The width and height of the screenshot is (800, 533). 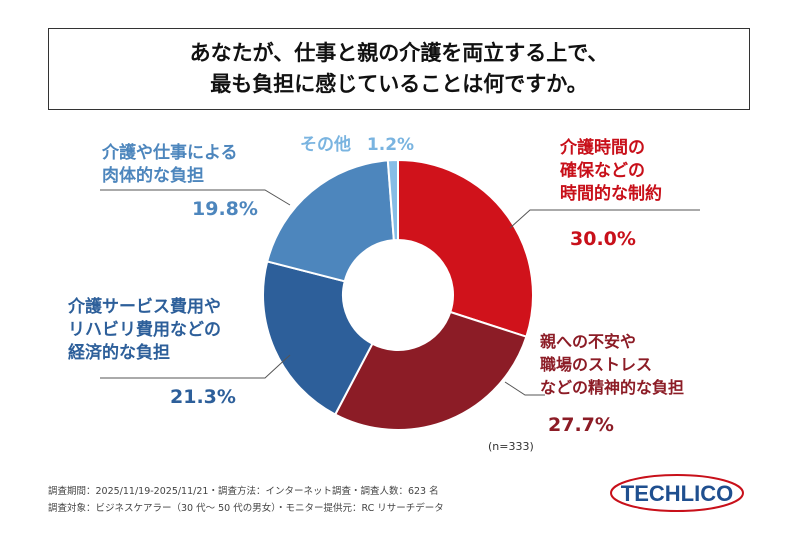 I want to click on label-time: 介護時間の 確保などの 時間的な制約, so click(x=611, y=171).